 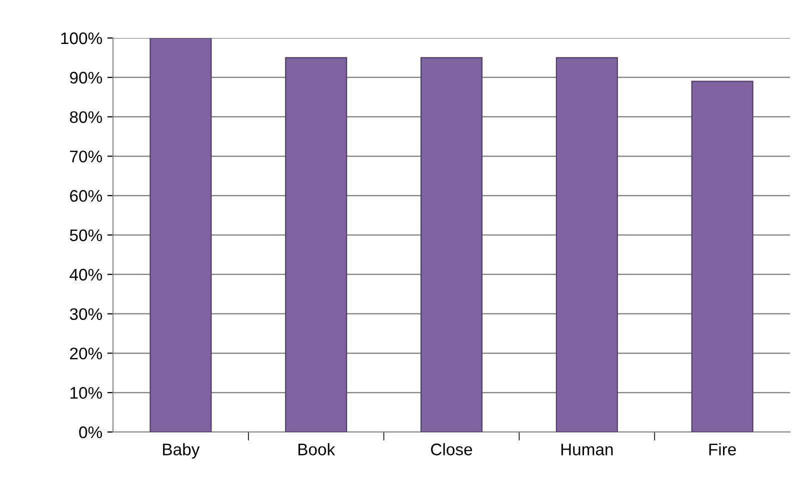 What do you see at coordinates (722, 449) in the screenshot?
I see `x-tick-label: Fire` at bounding box center [722, 449].